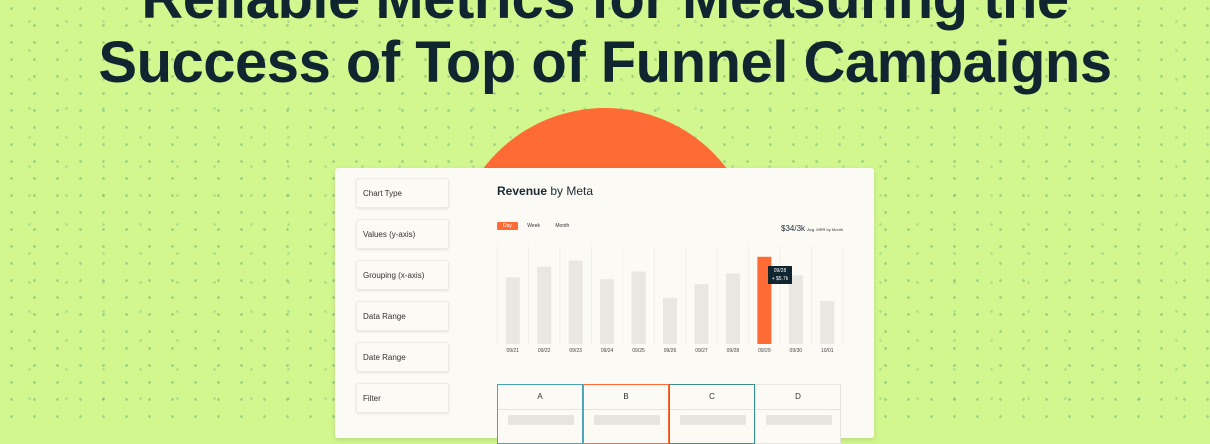 This screenshot has width=1210, height=444. What do you see at coordinates (780, 279) in the screenshot?
I see `tooltip-value: + $5.7k` at bounding box center [780, 279].